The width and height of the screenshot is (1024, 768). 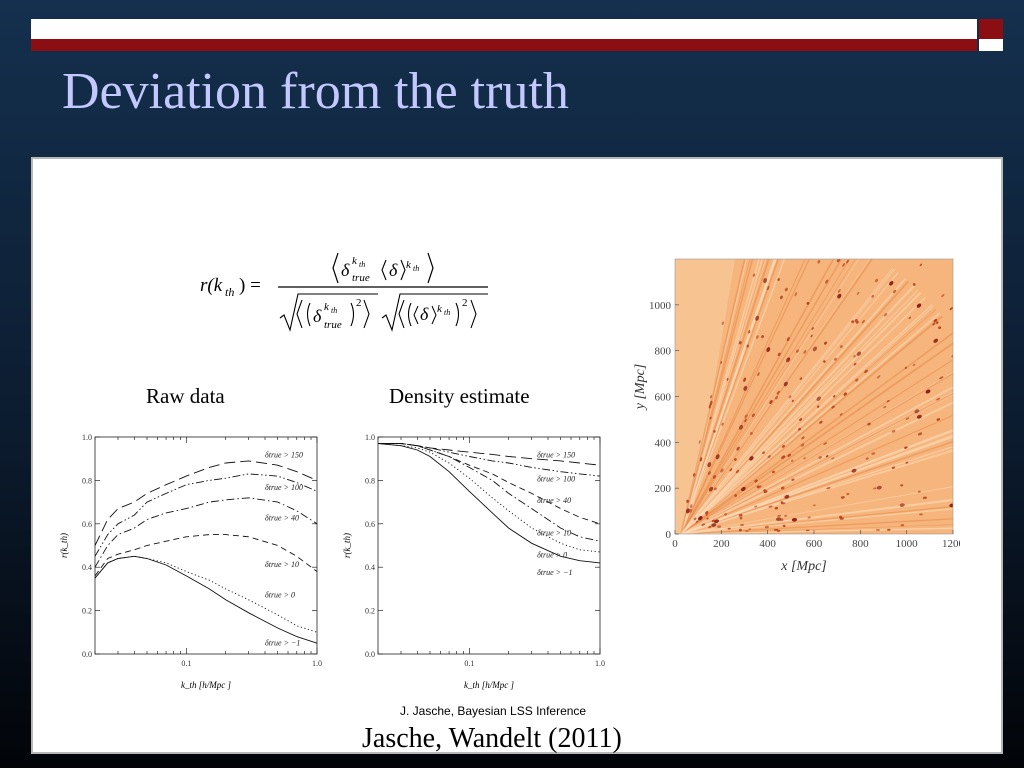 I want to click on series-label: δtrue > −1, so click(x=282, y=642).